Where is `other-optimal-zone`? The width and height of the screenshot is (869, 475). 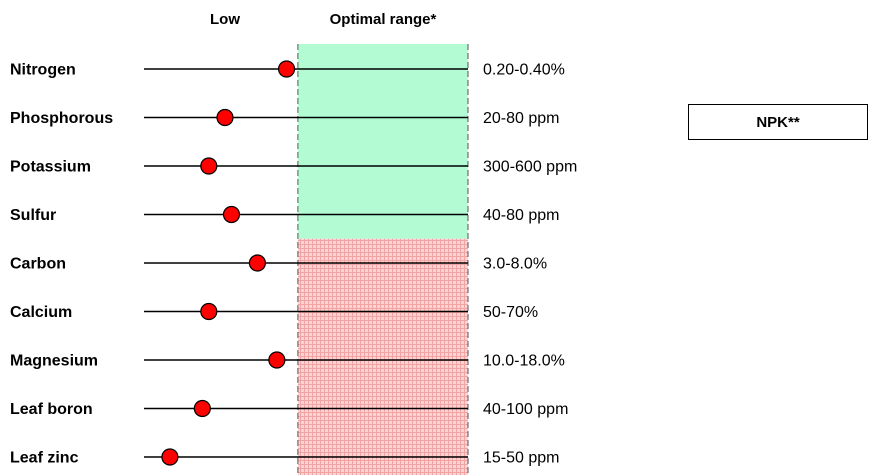
other-optimal-zone is located at coordinates (382, 356).